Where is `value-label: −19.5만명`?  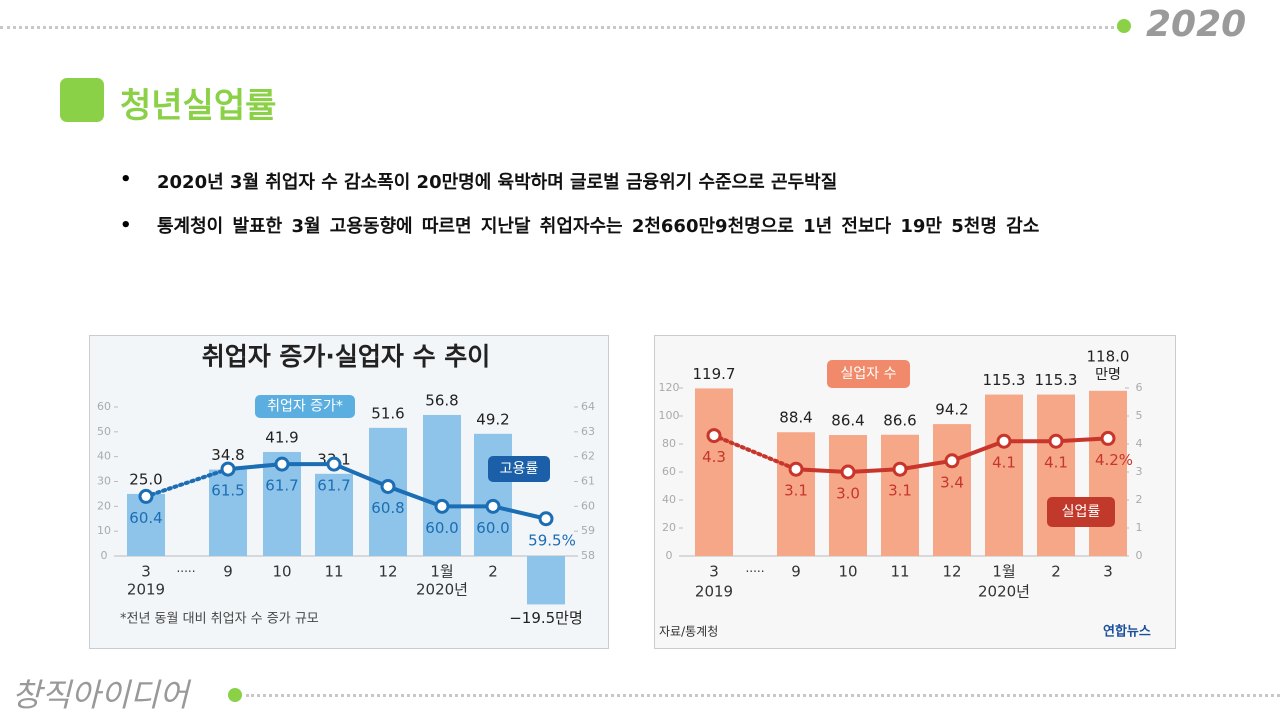 value-label: −19.5만명 is located at coordinates (546, 618).